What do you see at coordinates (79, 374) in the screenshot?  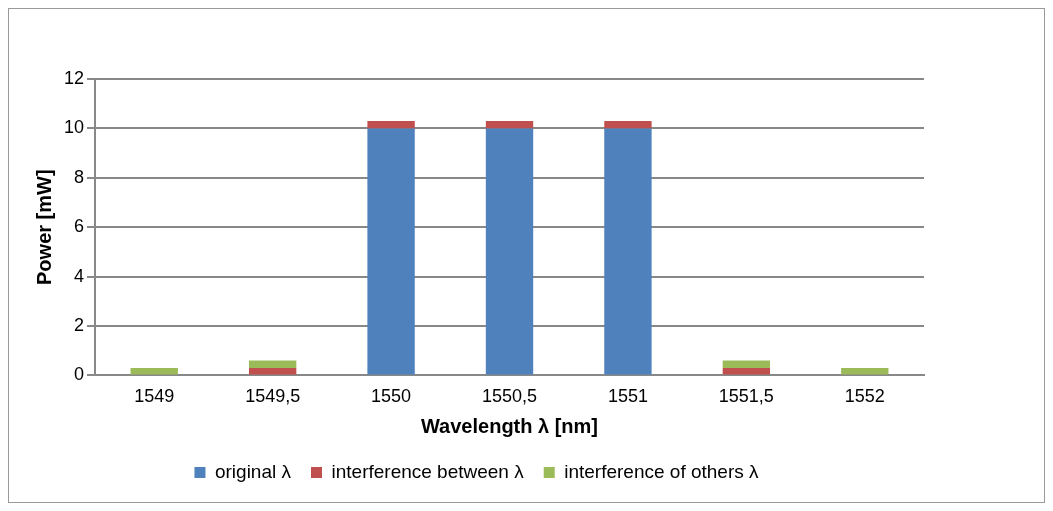 I see `y-tick-label: 0` at bounding box center [79, 374].